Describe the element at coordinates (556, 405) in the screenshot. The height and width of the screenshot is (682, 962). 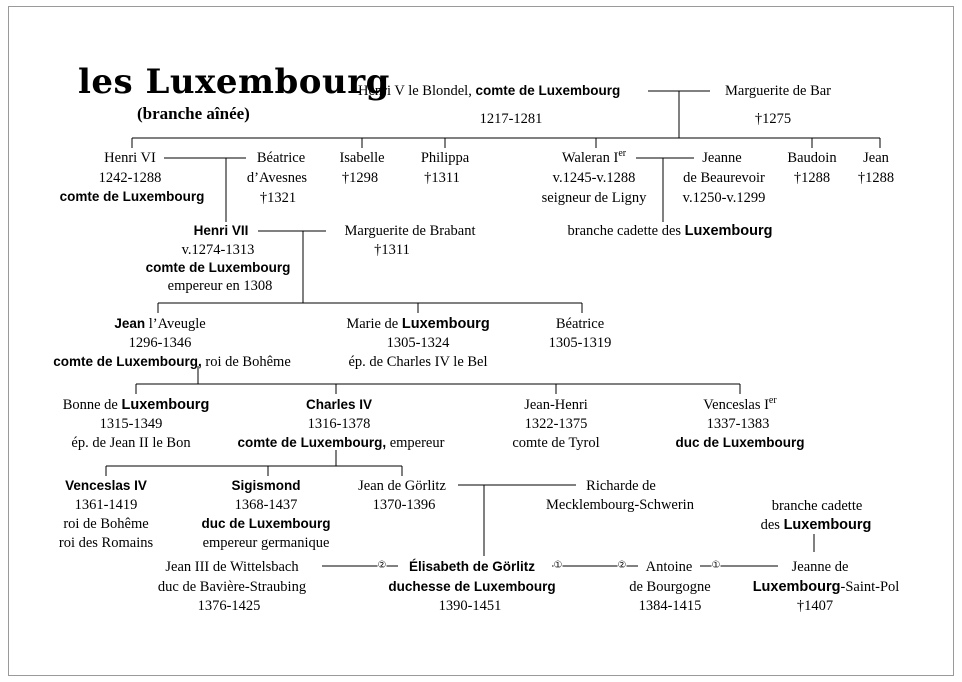
I see `person-jean-henri: Jean-Henri` at that location.